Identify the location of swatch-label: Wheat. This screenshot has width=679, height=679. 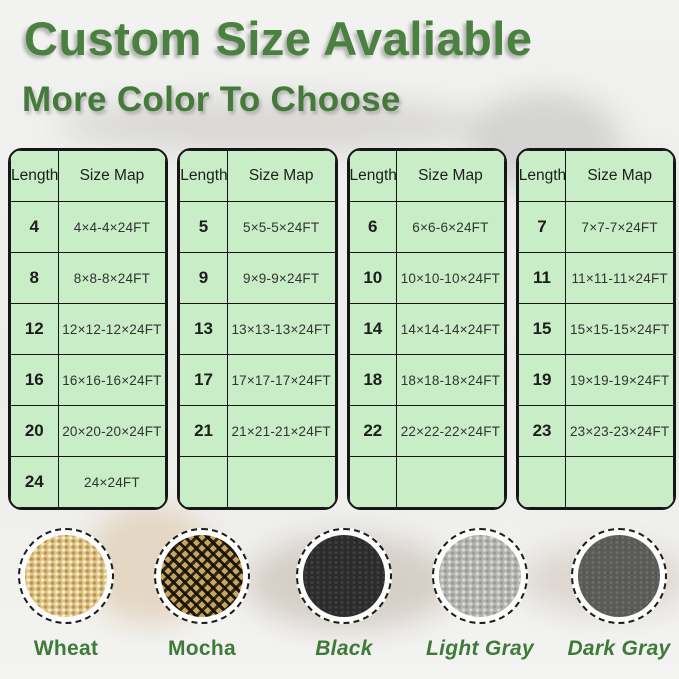
(66, 648).